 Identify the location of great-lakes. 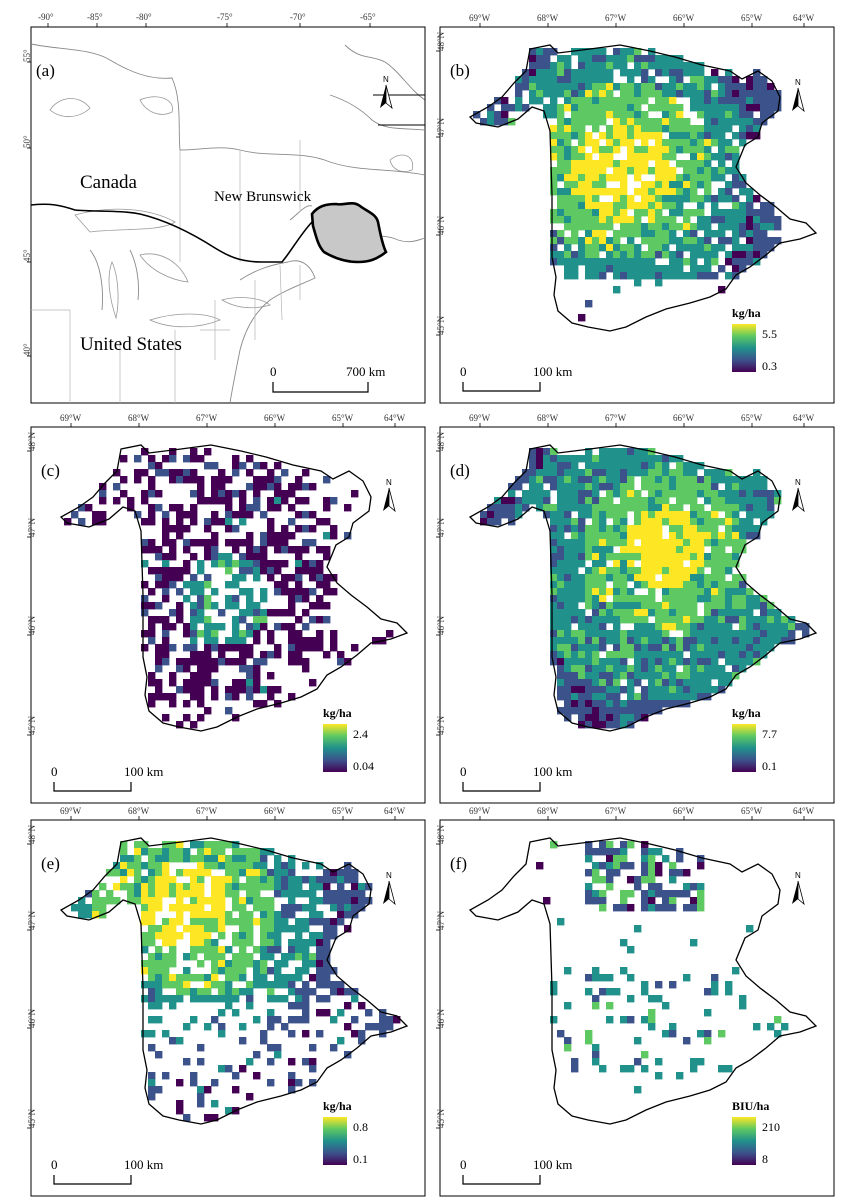
(231, 212).